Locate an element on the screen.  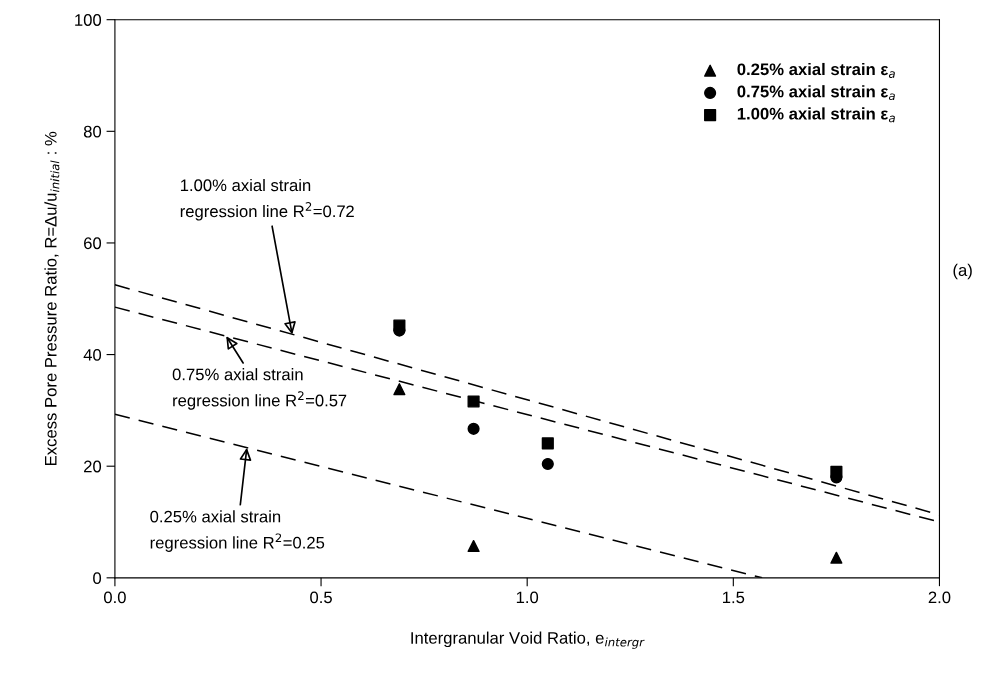
x-tick-label: 1.5 is located at coordinates (734, 597).